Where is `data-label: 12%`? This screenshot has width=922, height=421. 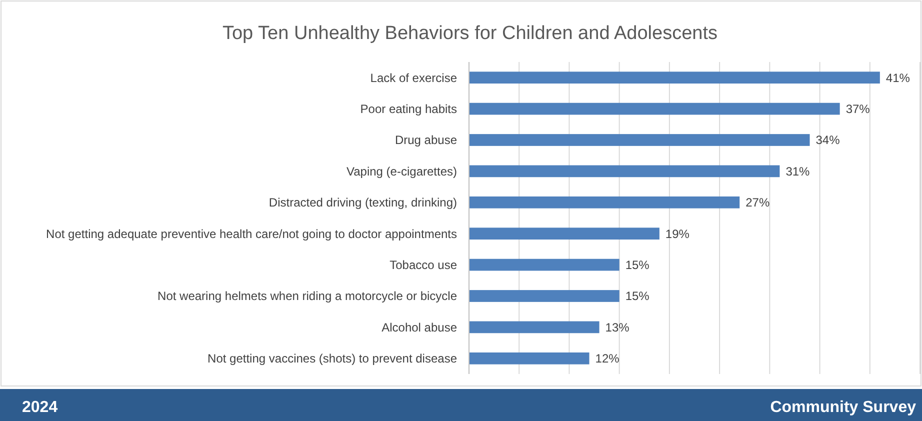
data-label: 12% is located at coordinates (607, 359).